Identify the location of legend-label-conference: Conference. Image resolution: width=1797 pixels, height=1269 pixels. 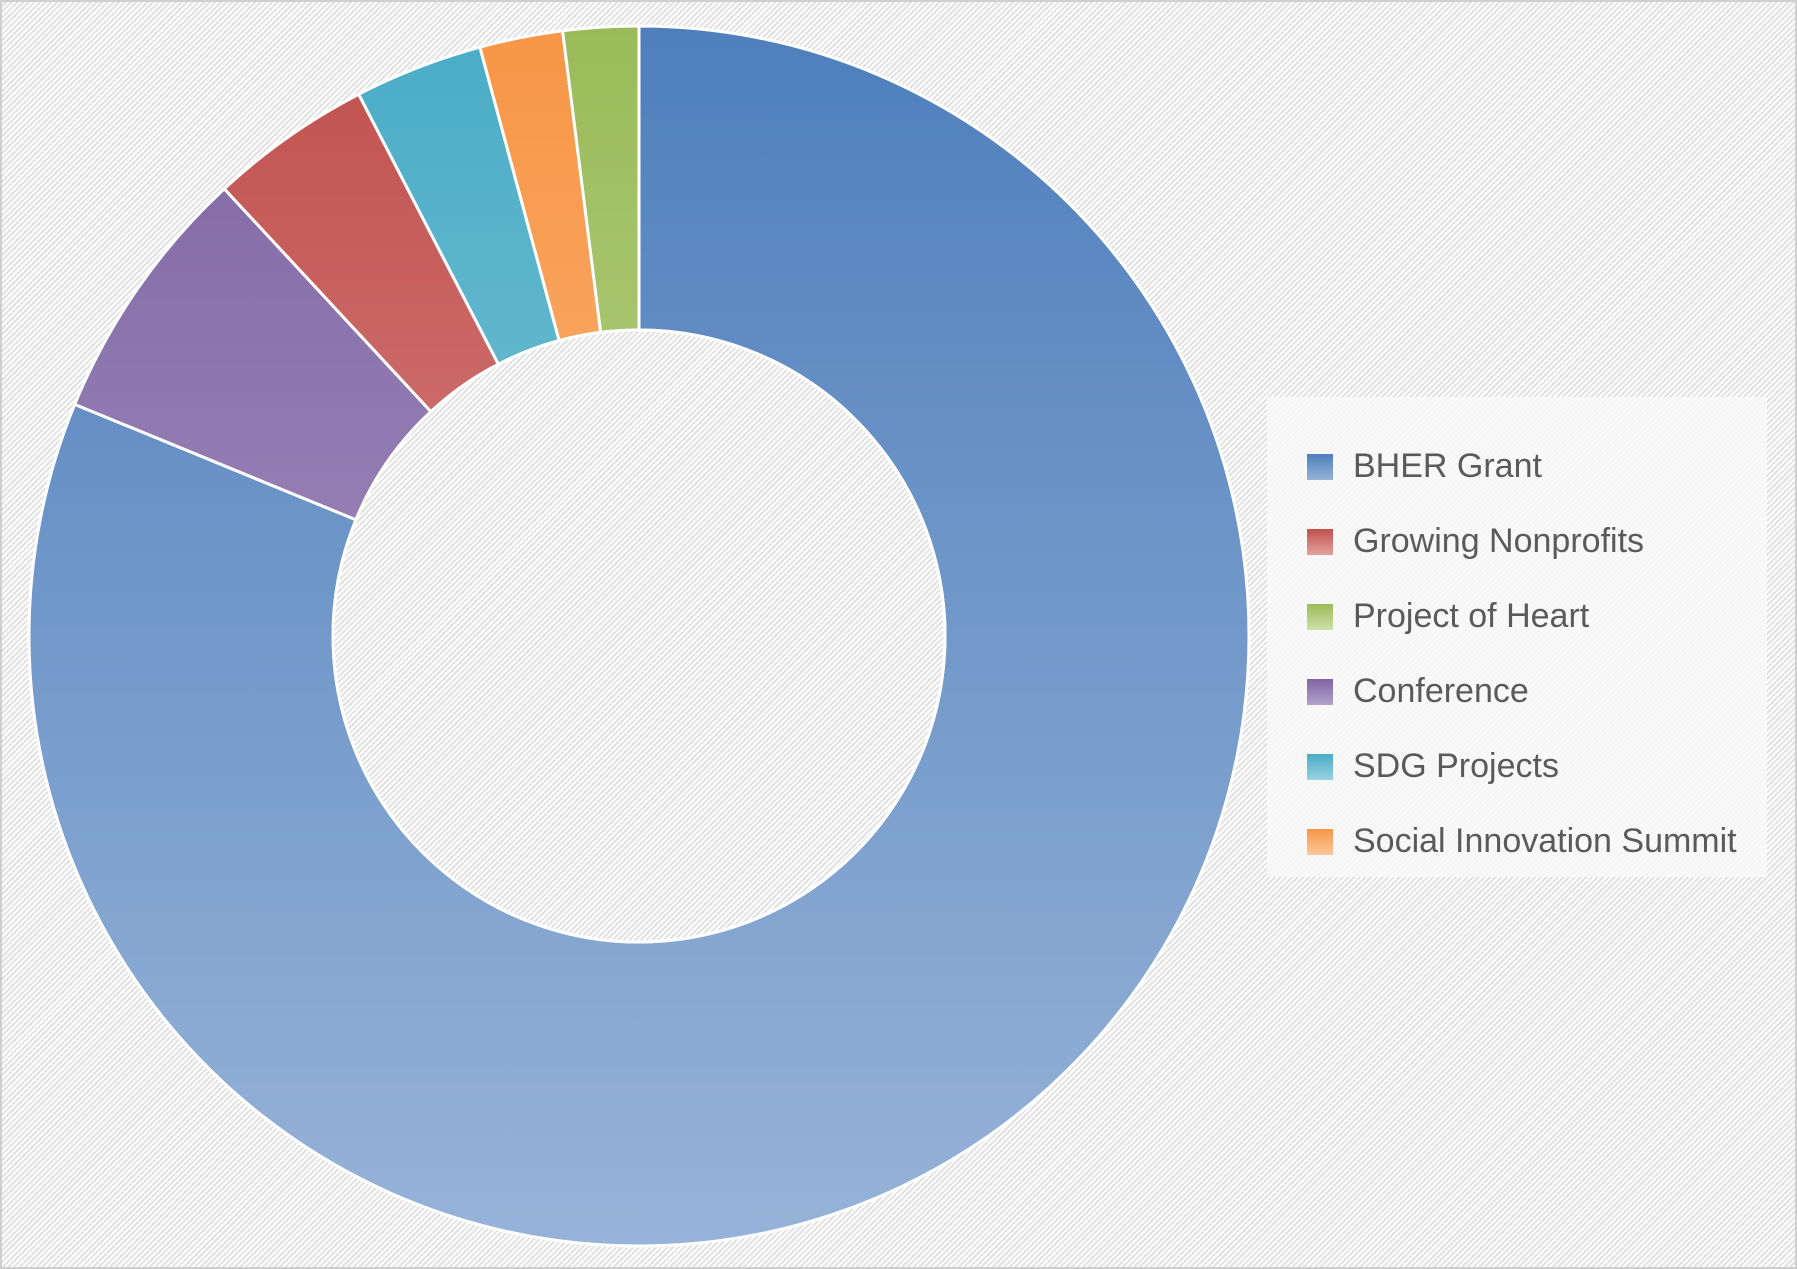
(1441, 691).